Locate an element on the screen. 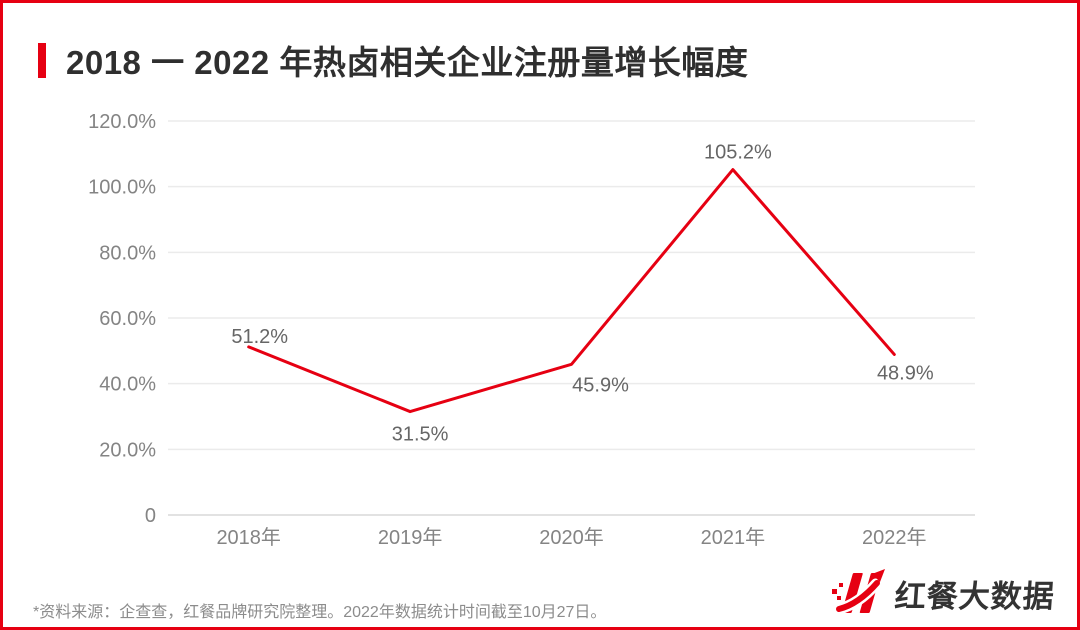  chart-title: 2018 一 2022 年热卤相关企业注册量增长幅度 is located at coordinates (407, 62).